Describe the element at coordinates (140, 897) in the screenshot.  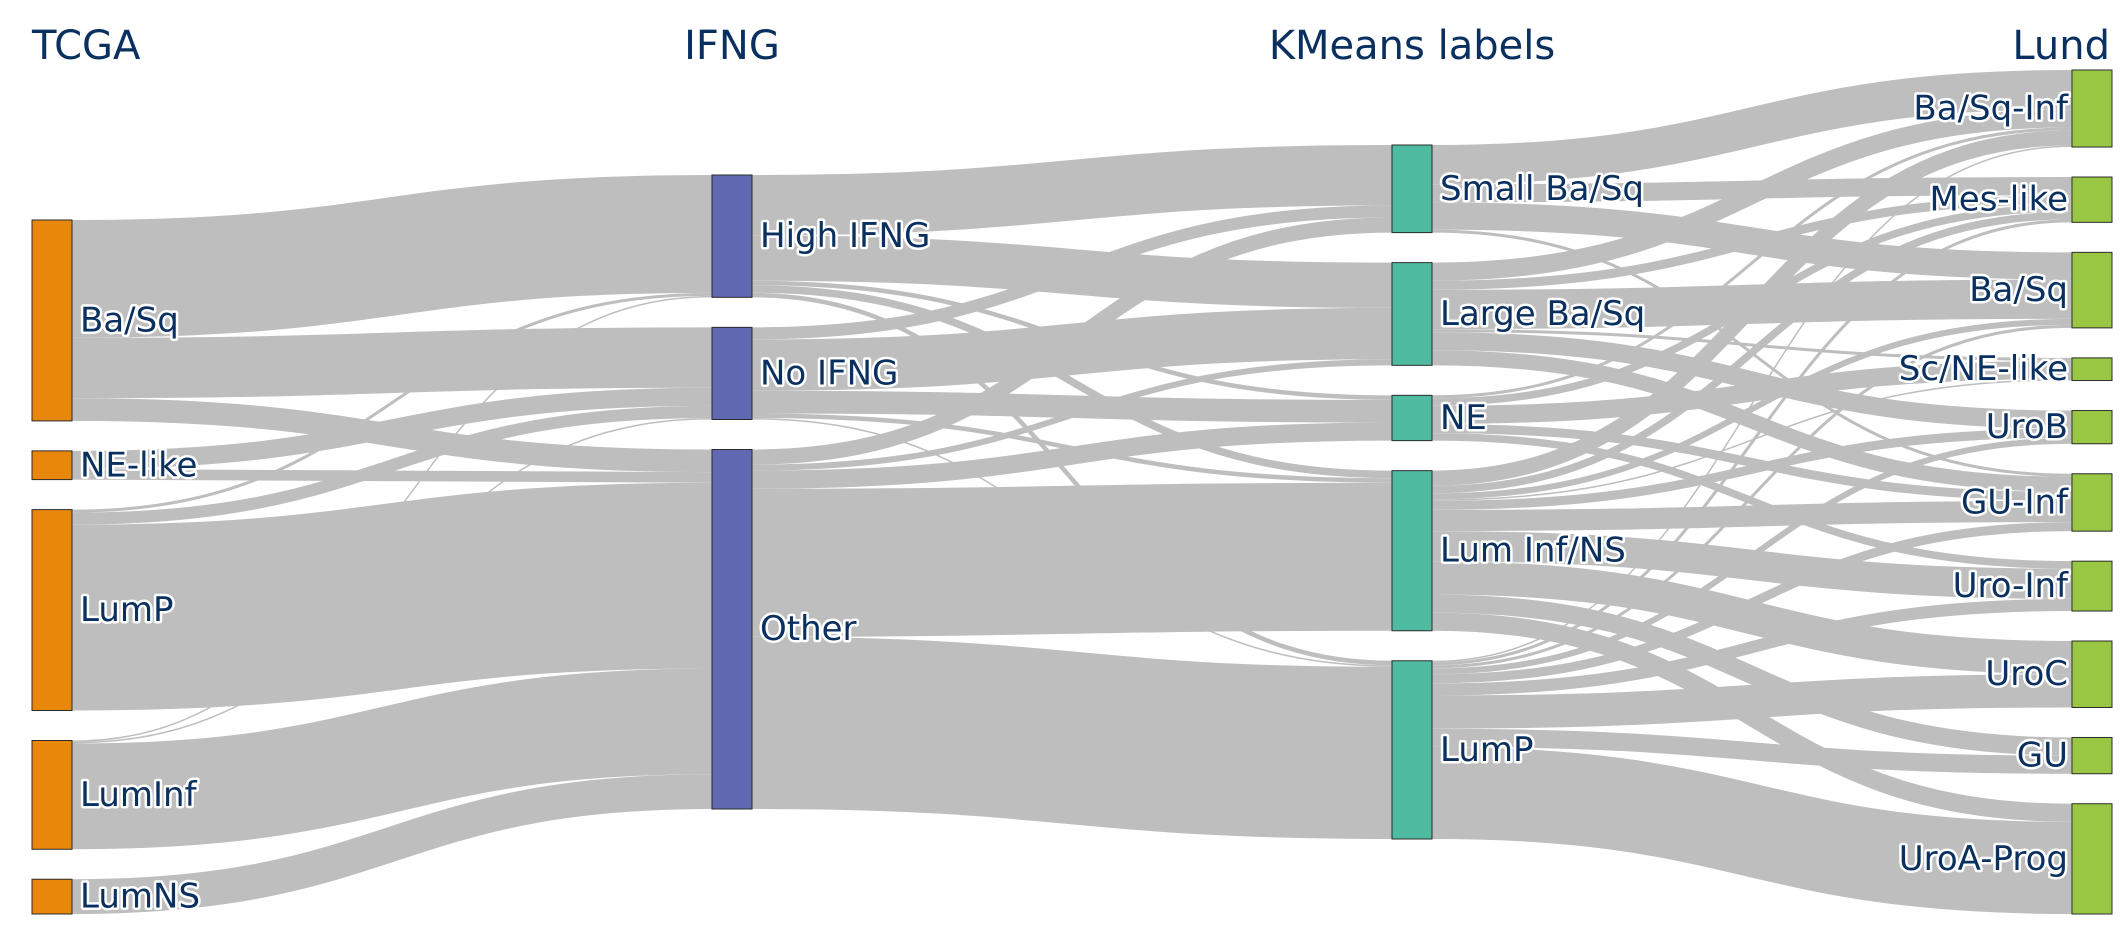
I see `node-label-t_lumns: LumNS` at that location.